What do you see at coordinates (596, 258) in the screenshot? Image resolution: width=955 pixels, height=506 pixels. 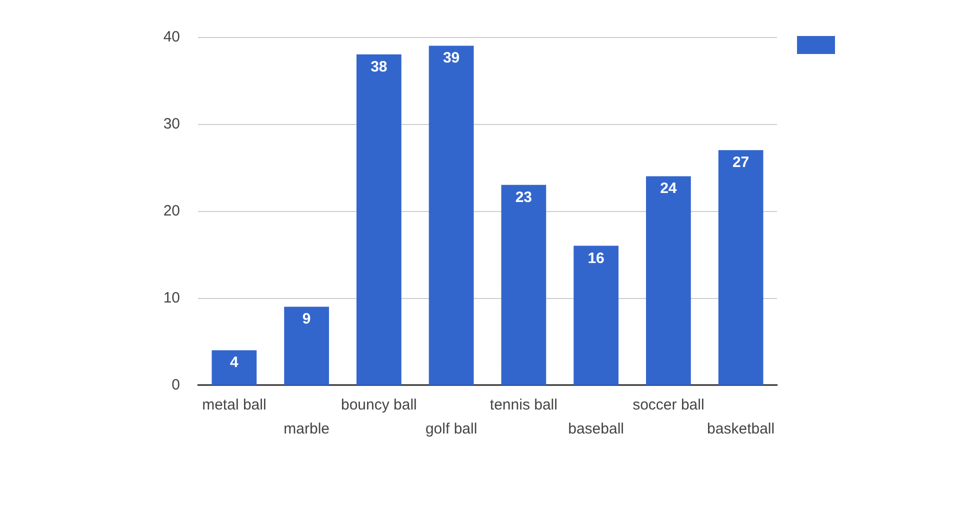 I see `data-label: 16` at bounding box center [596, 258].